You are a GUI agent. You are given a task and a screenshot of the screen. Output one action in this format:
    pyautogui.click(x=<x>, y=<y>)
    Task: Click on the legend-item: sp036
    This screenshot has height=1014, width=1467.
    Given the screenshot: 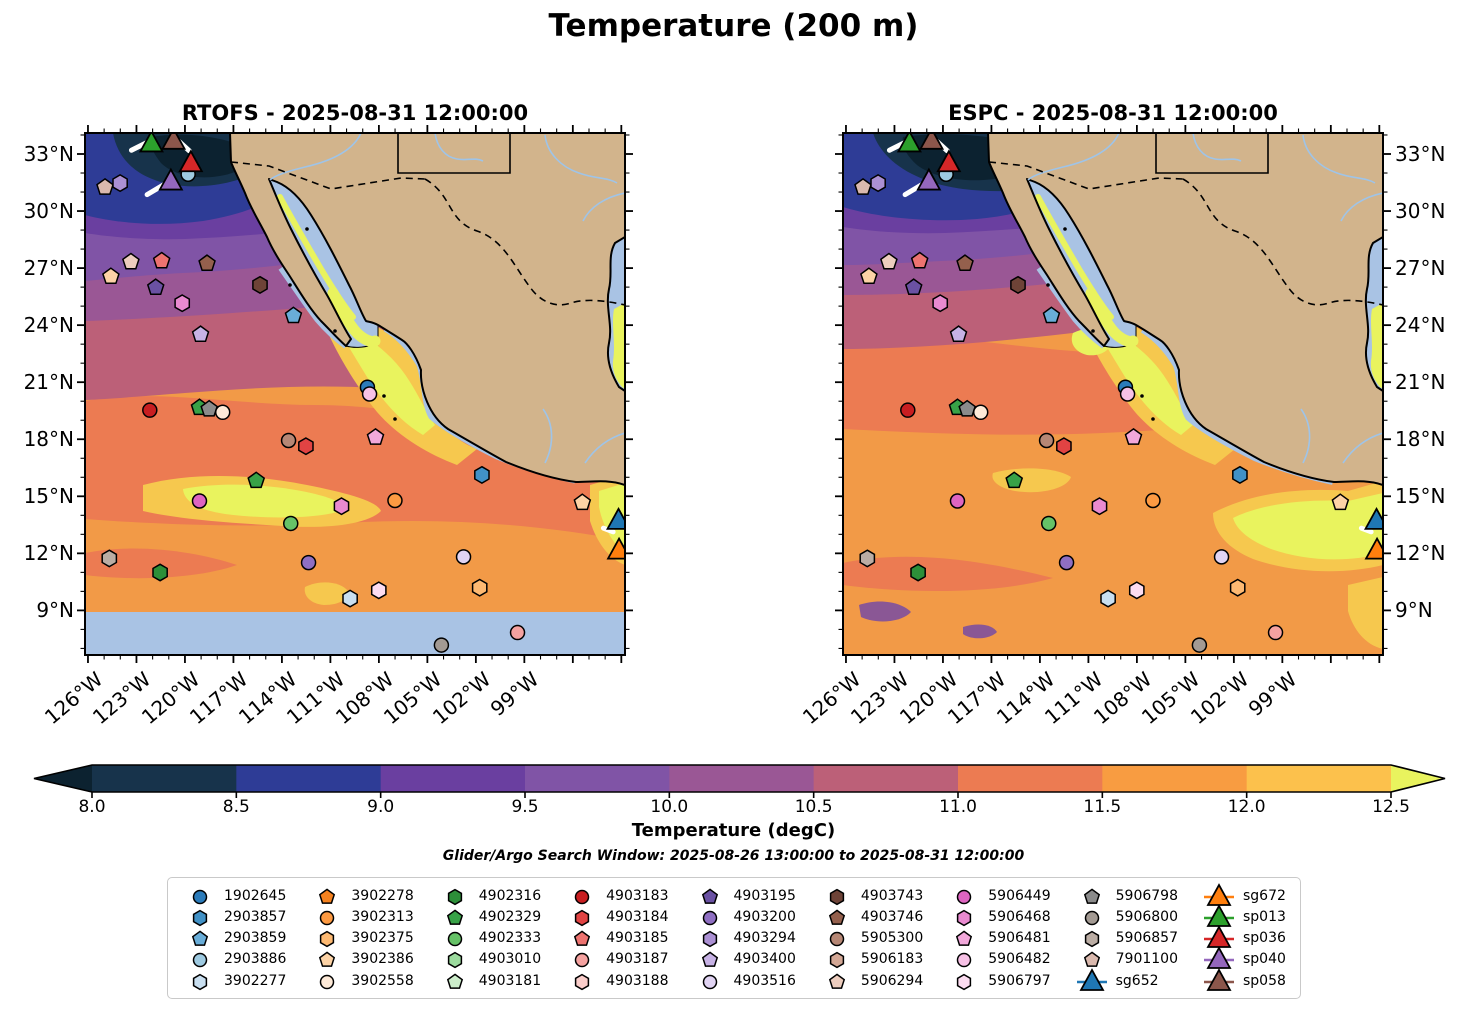 What is the action you would take?
    pyautogui.click(x=1243, y=937)
    